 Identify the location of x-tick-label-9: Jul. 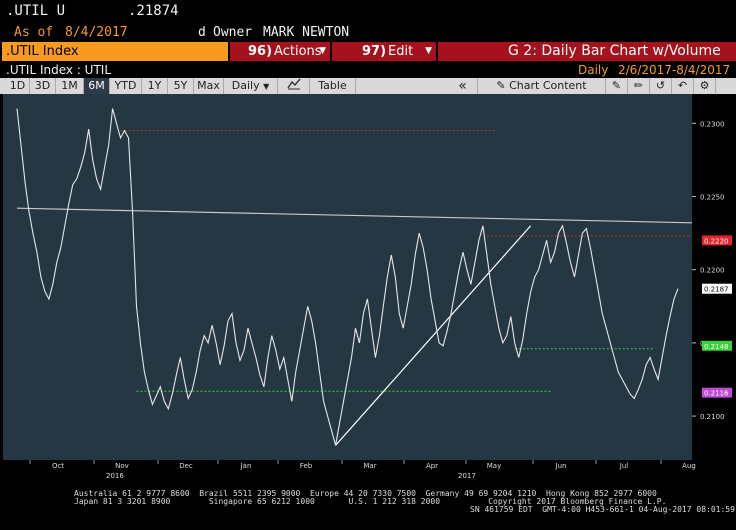
(624, 466).